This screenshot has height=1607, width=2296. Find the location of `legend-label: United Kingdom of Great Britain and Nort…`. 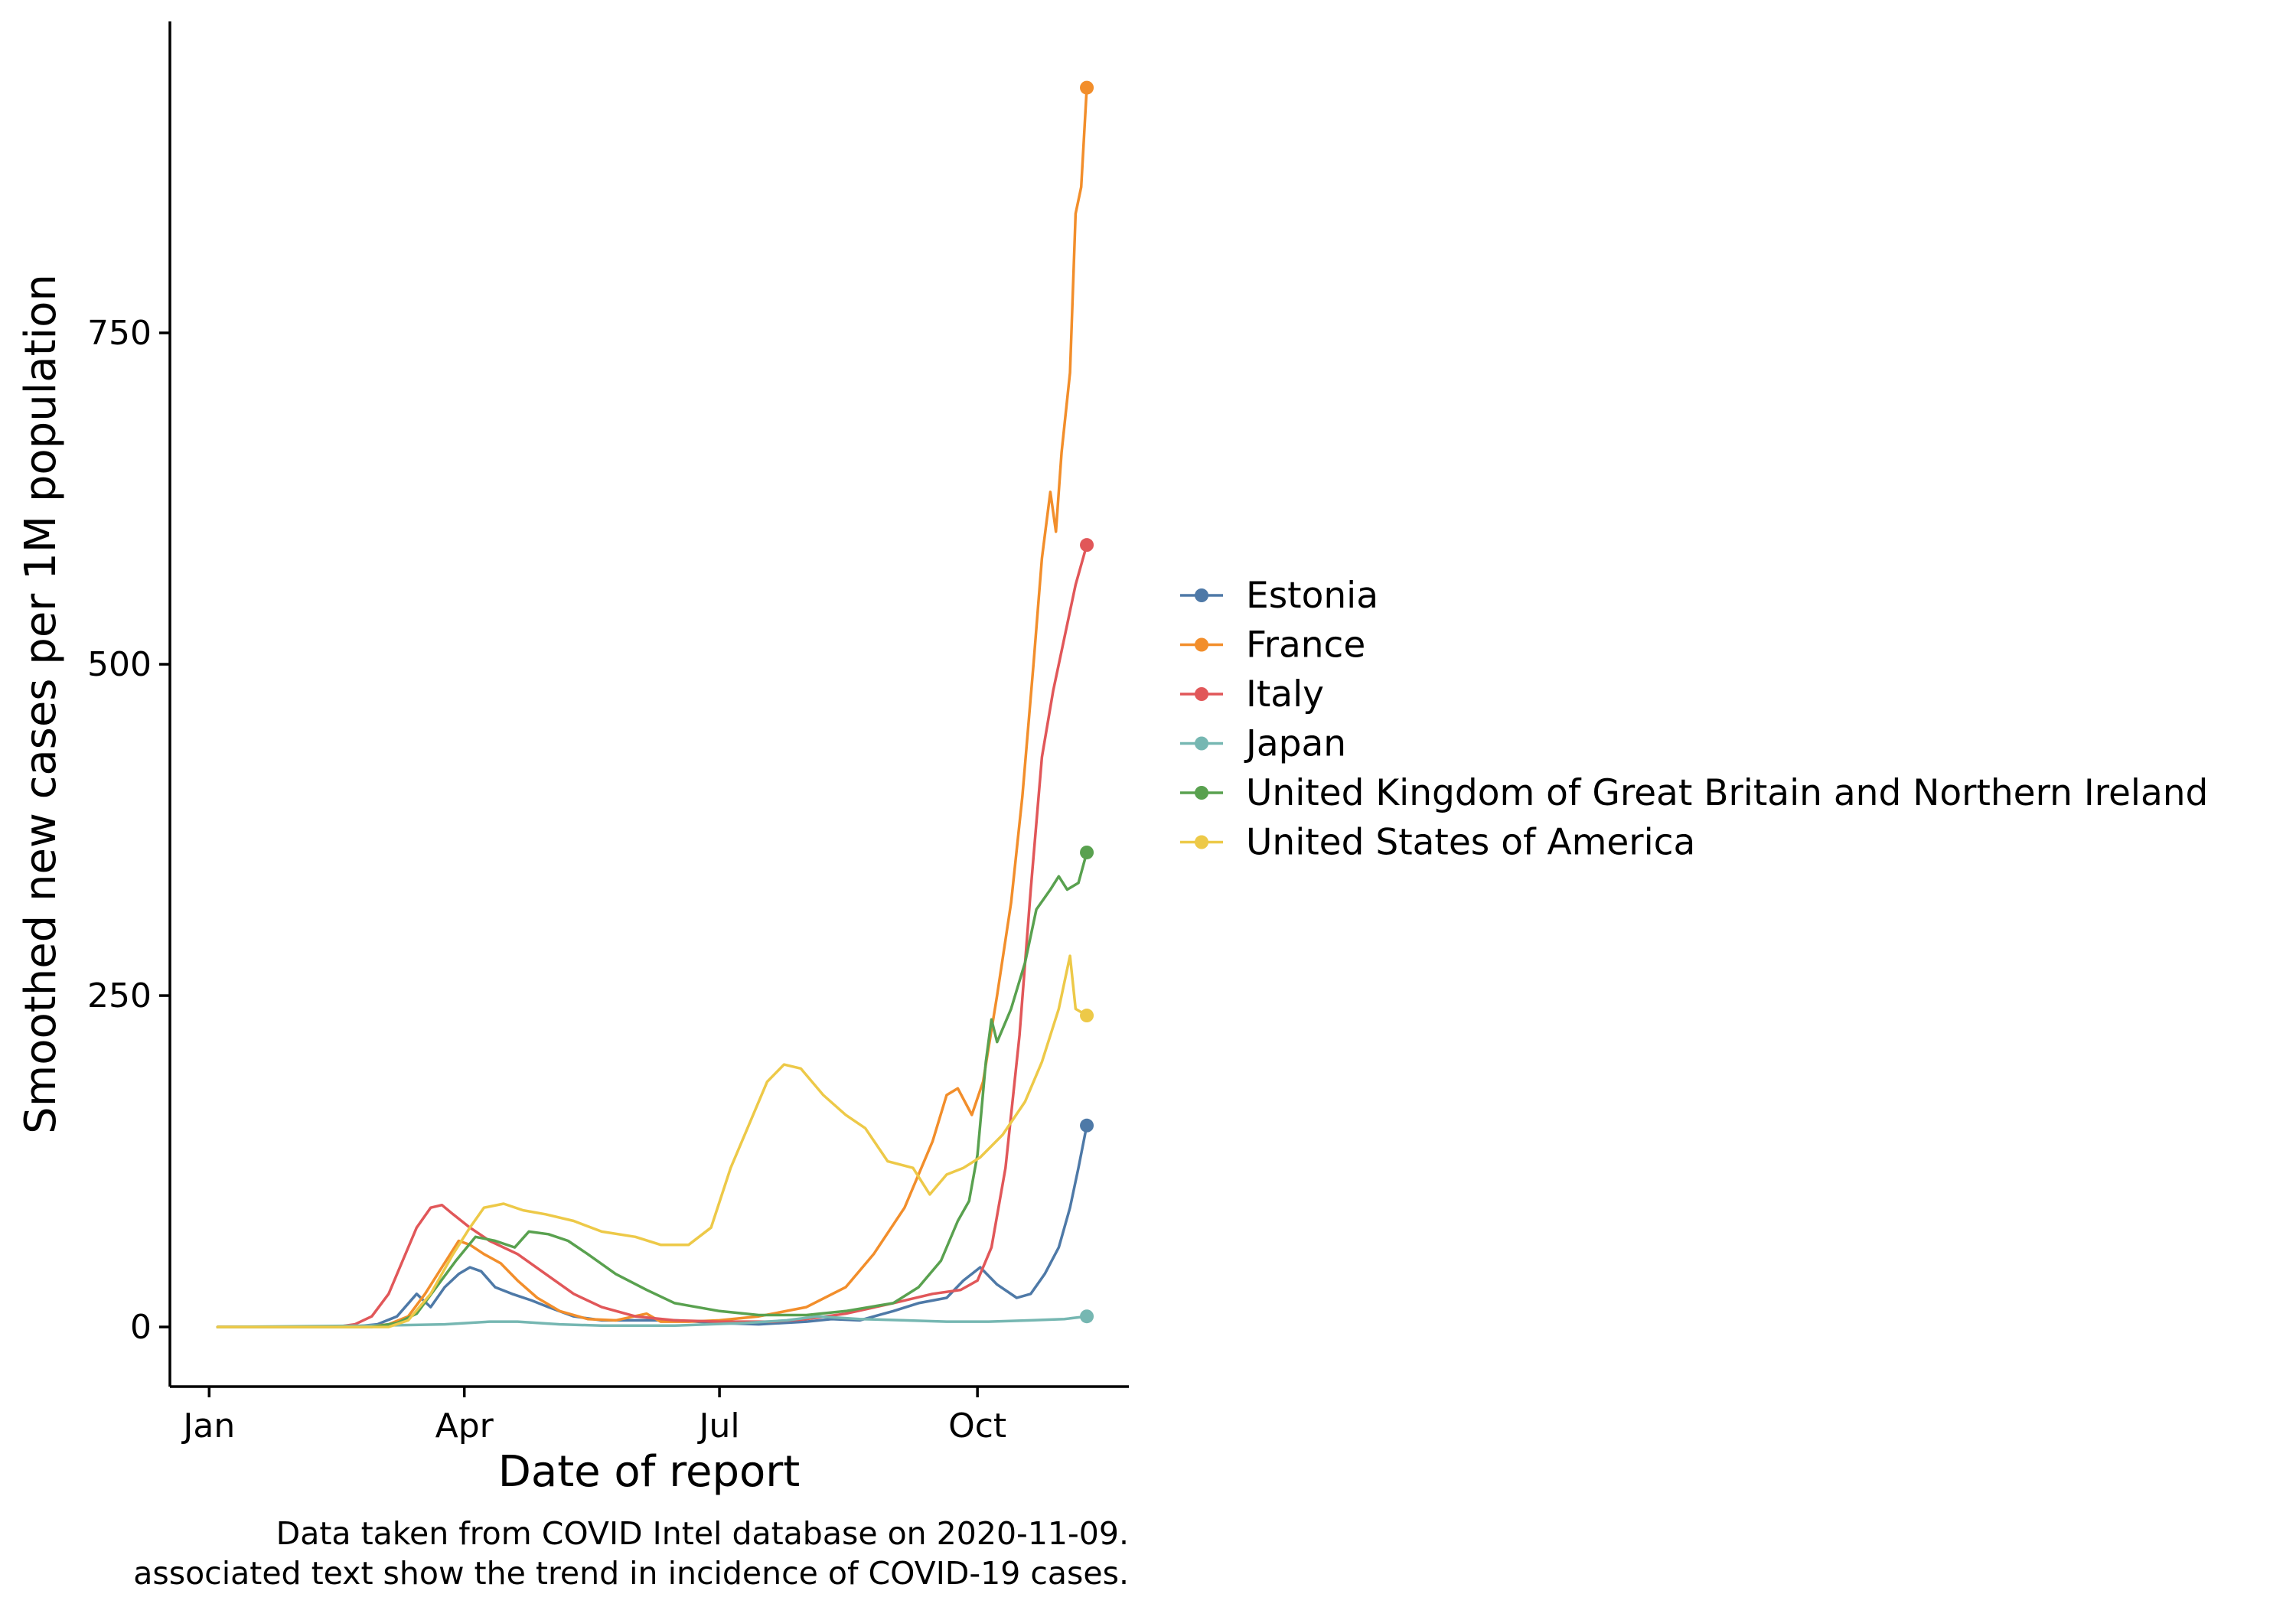

legend-label: United Kingdom of Great Britain and Nort… is located at coordinates (1727, 793).